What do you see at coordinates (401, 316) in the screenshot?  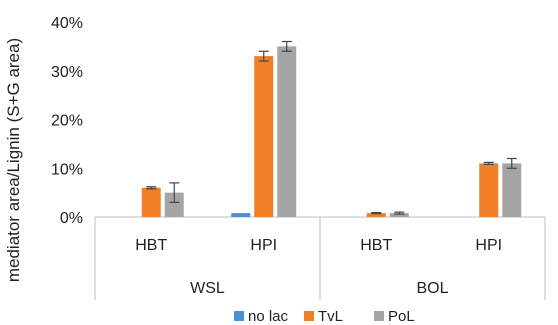 I see `legend-label: PoL` at bounding box center [401, 316].